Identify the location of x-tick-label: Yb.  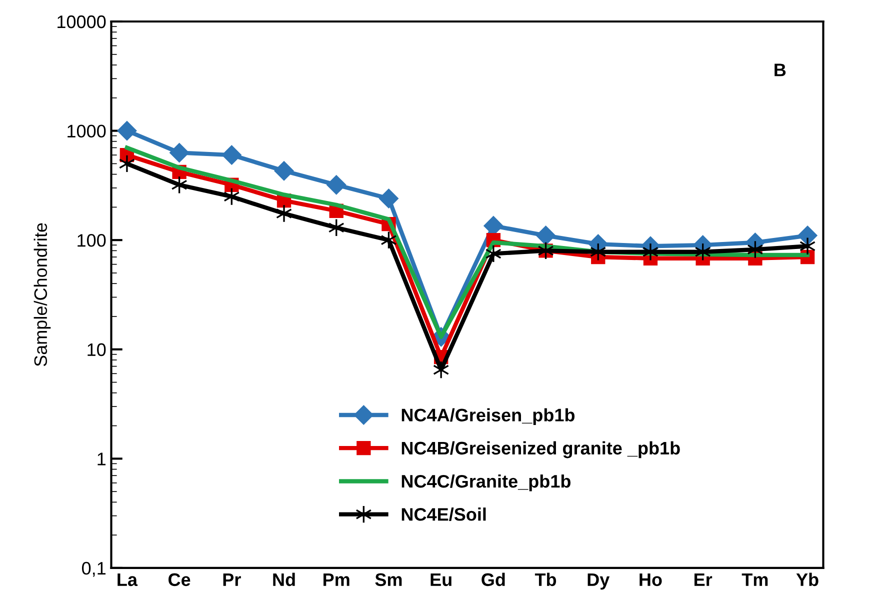
(807, 579).